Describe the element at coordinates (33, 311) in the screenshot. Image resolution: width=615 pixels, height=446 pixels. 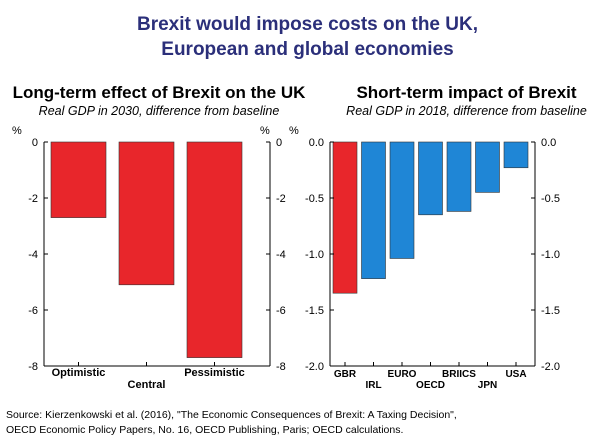
I see `left-ytick-label-left: -6` at that location.